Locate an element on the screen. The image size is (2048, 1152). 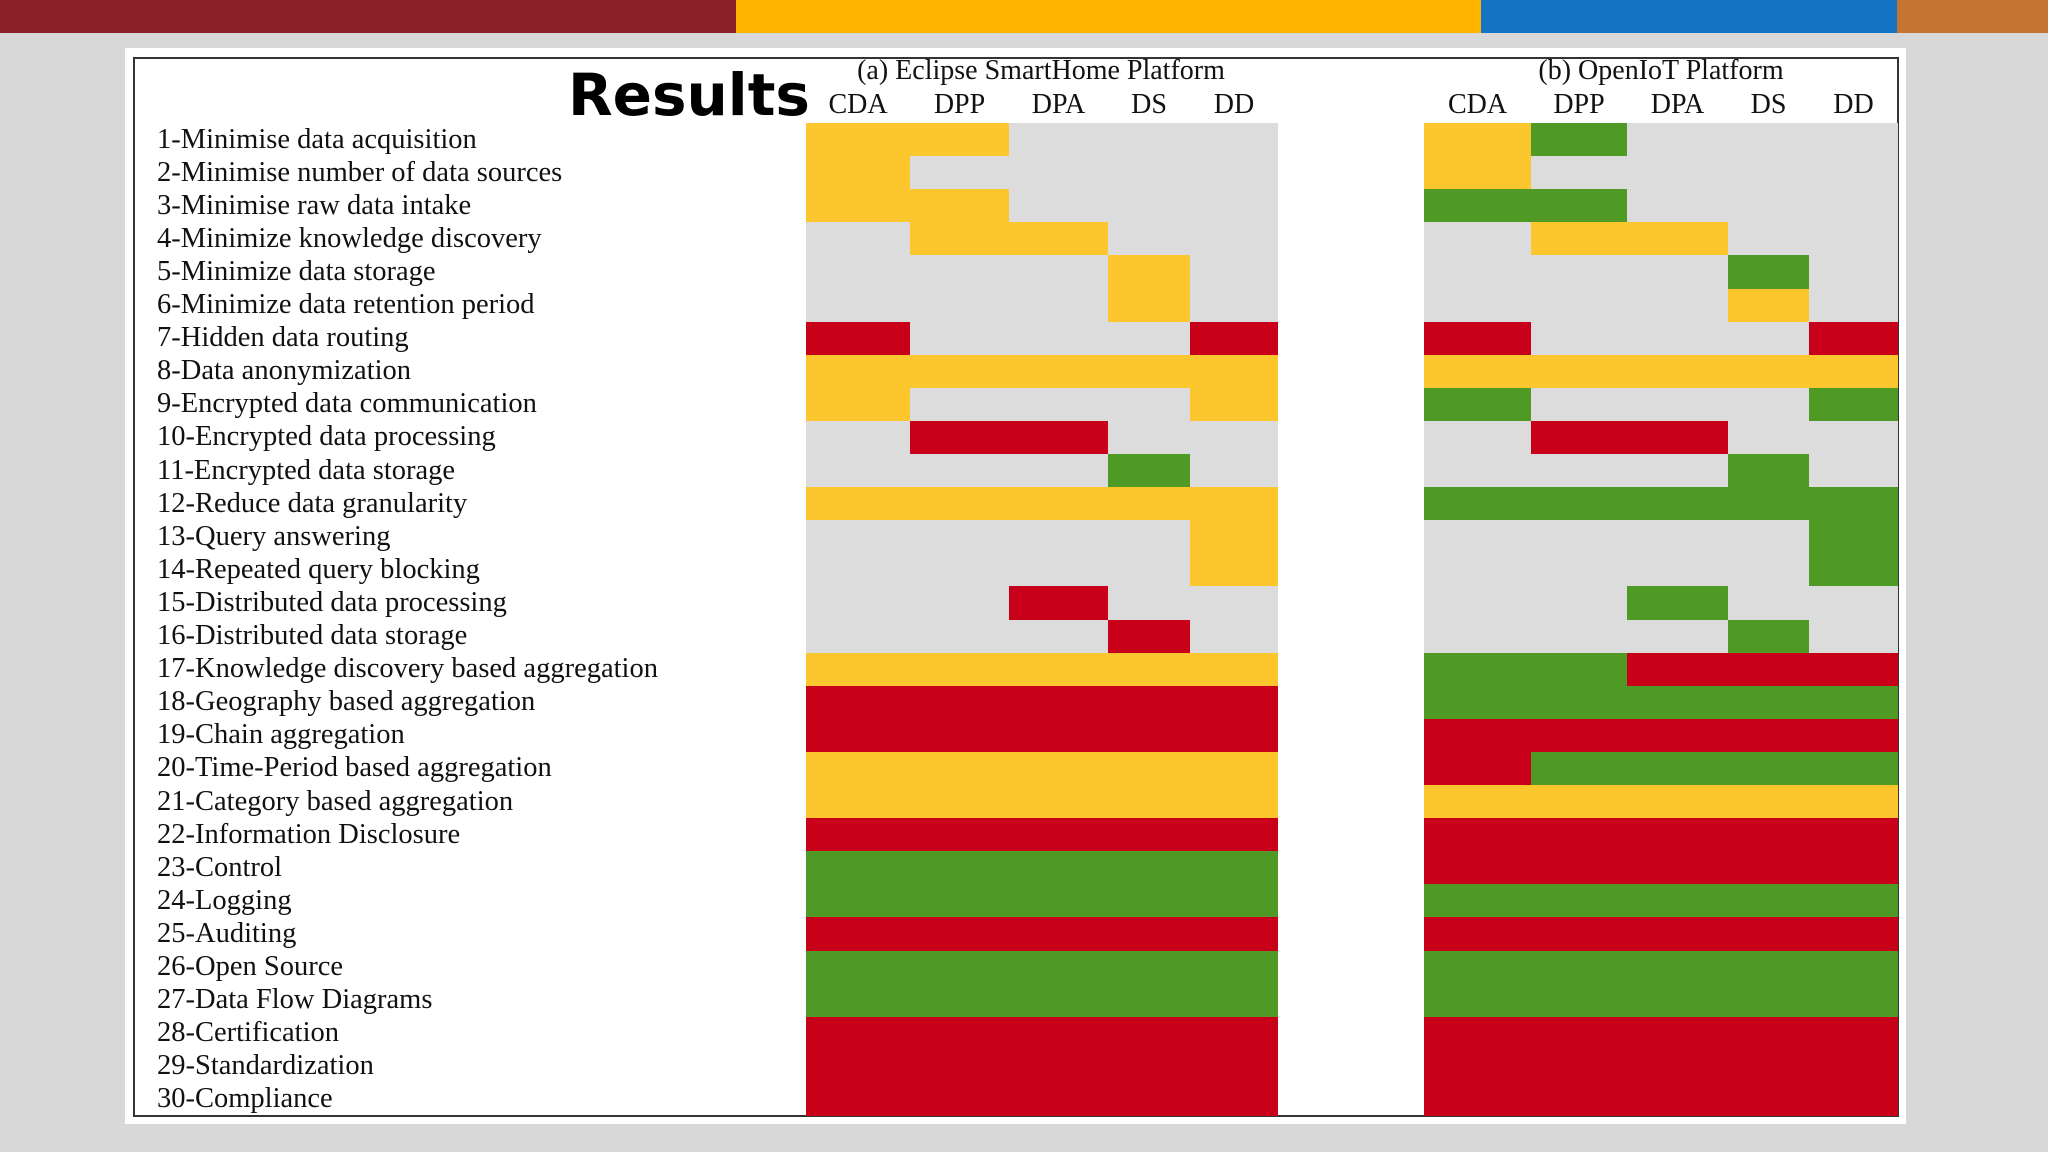
row-label: 12-Reduce data granularity is located at coordinates (312, 503).